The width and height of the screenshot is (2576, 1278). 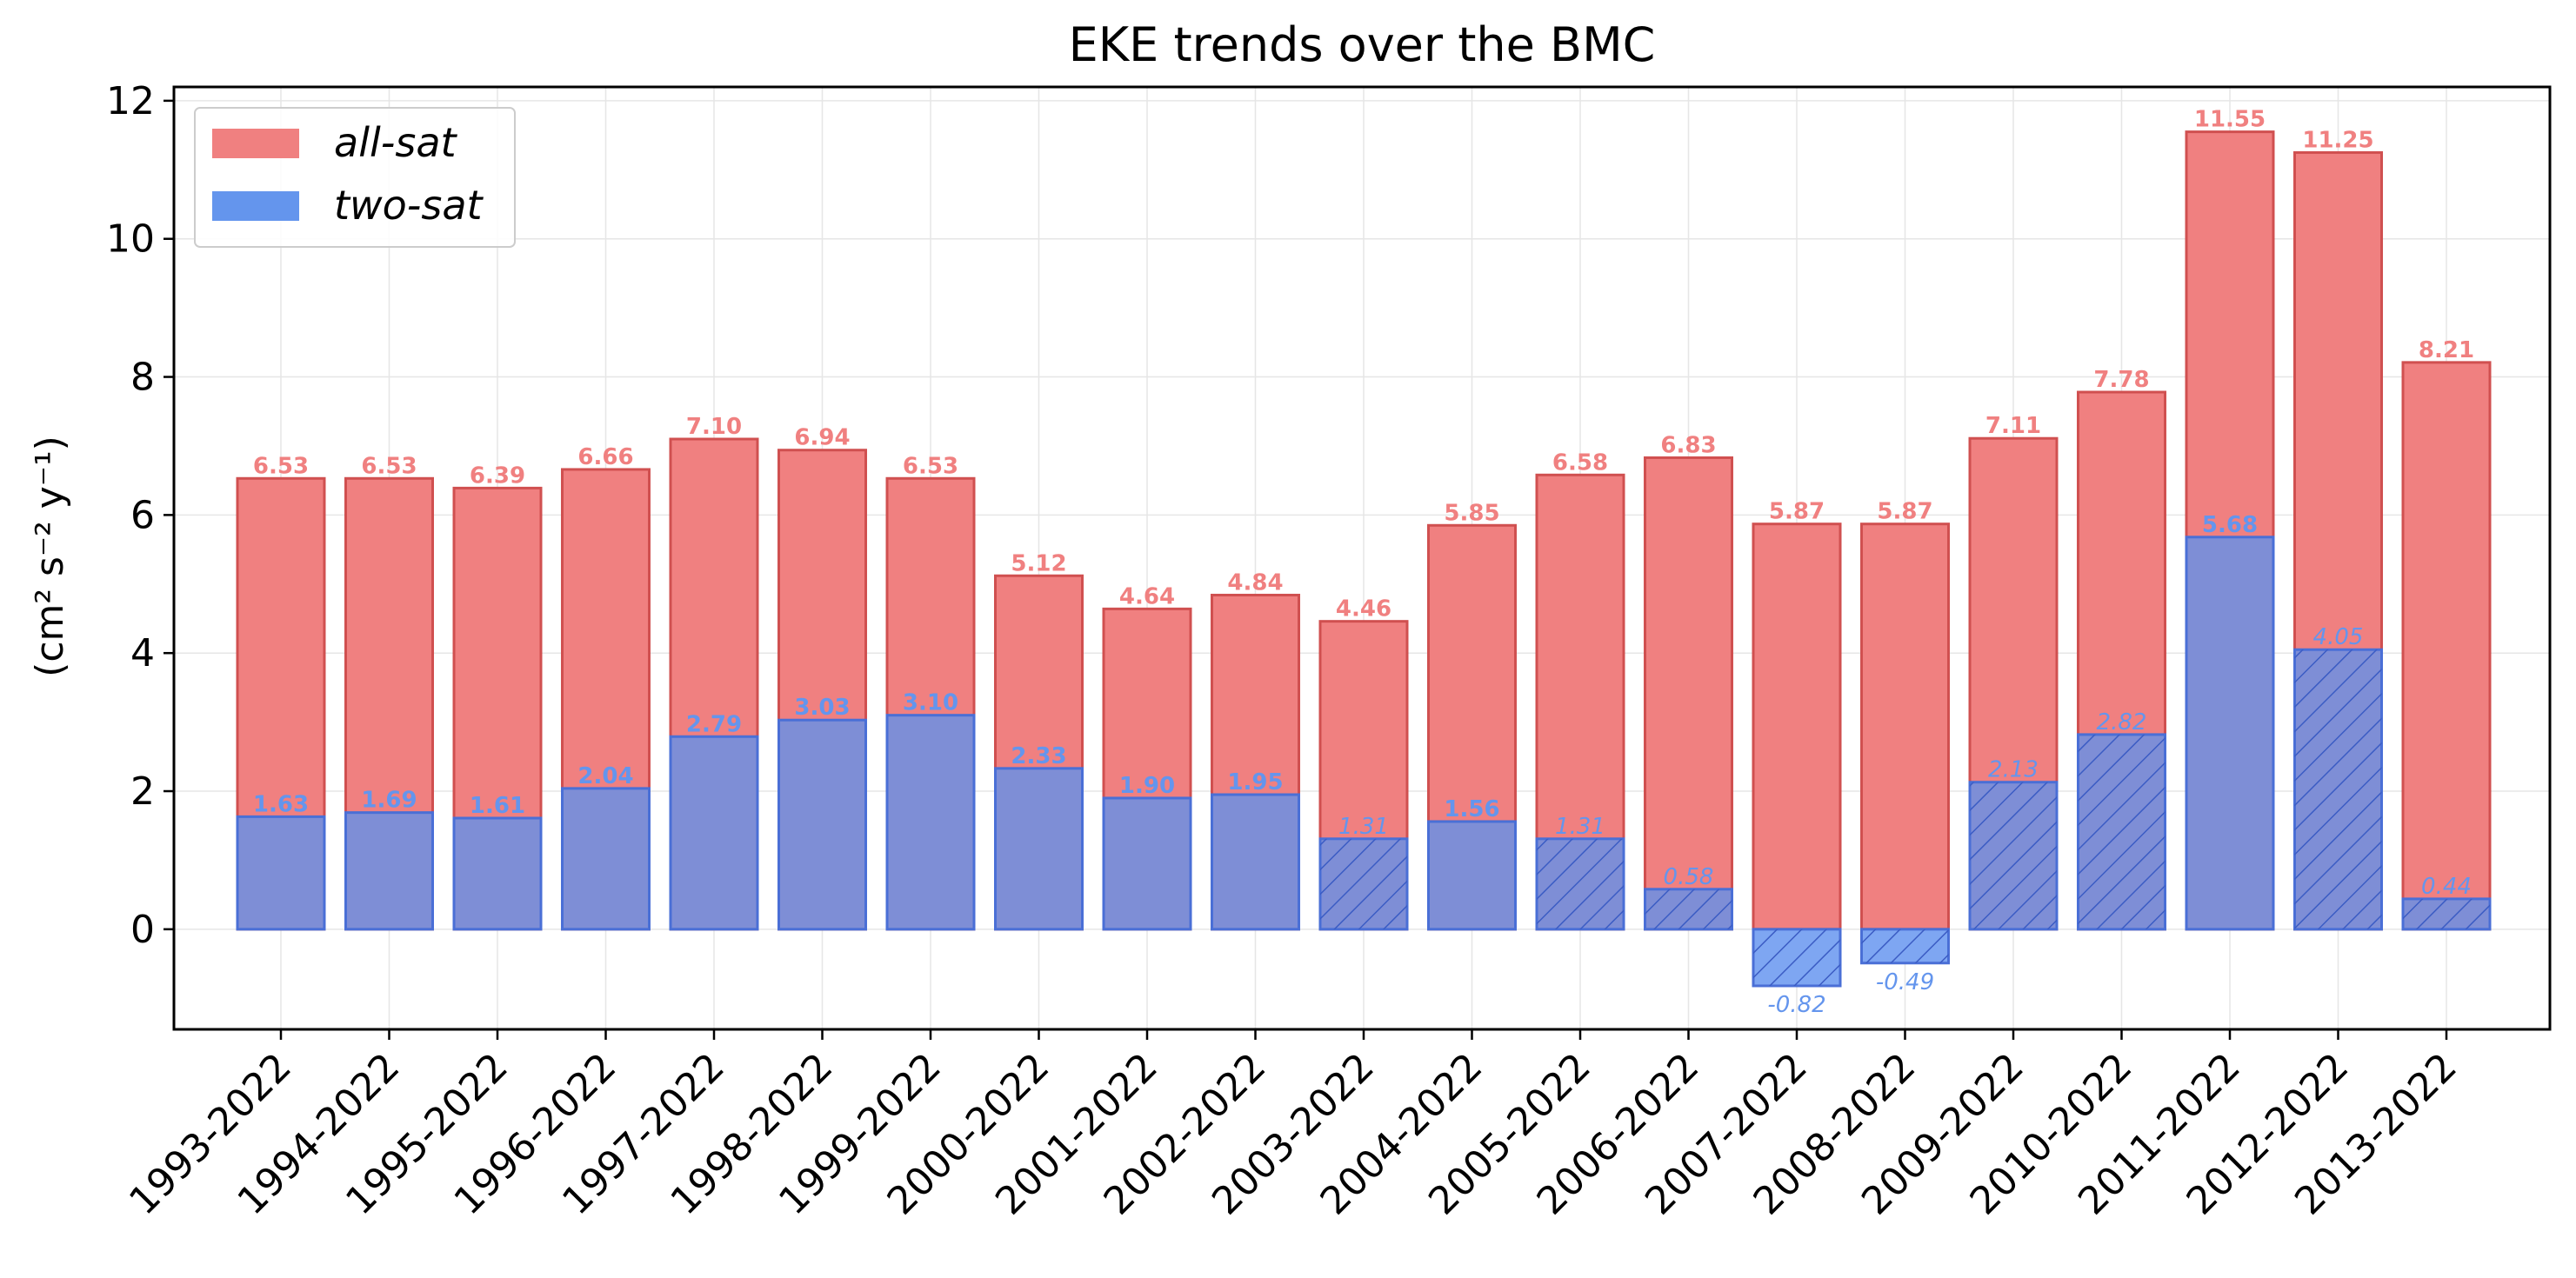 What do you see at coordinates (1472, 809) in the screenshot?
I see `value-label-two-sat: 1.56` at bounding box center [1472, 809].